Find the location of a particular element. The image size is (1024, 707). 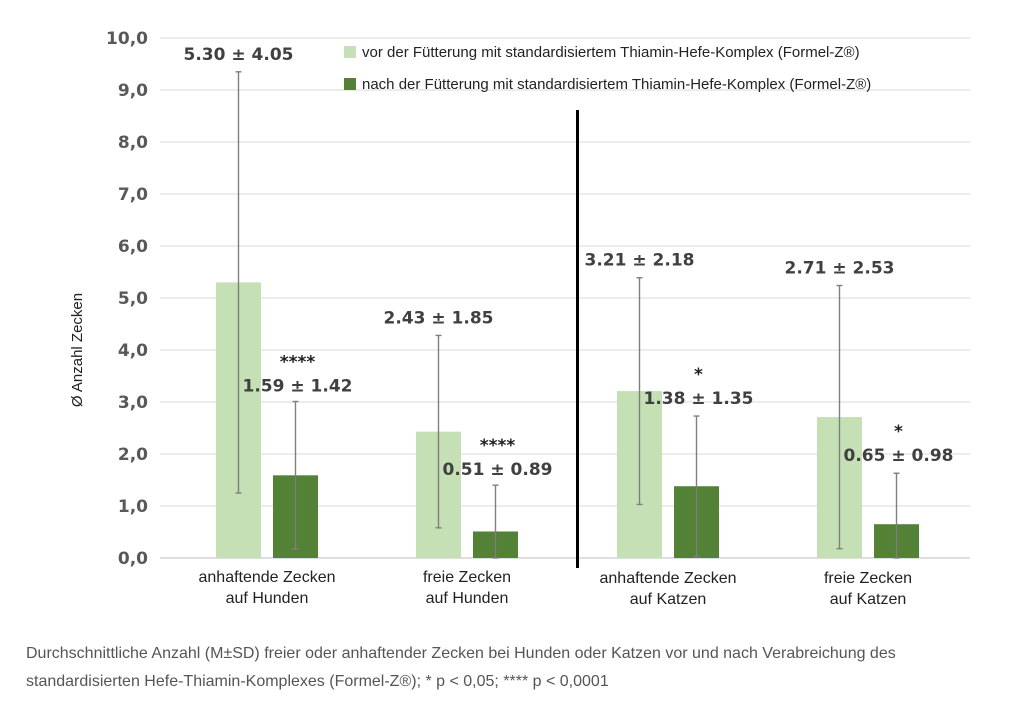

y-tick-label: 6,0 is located at coordinates (133, 247).